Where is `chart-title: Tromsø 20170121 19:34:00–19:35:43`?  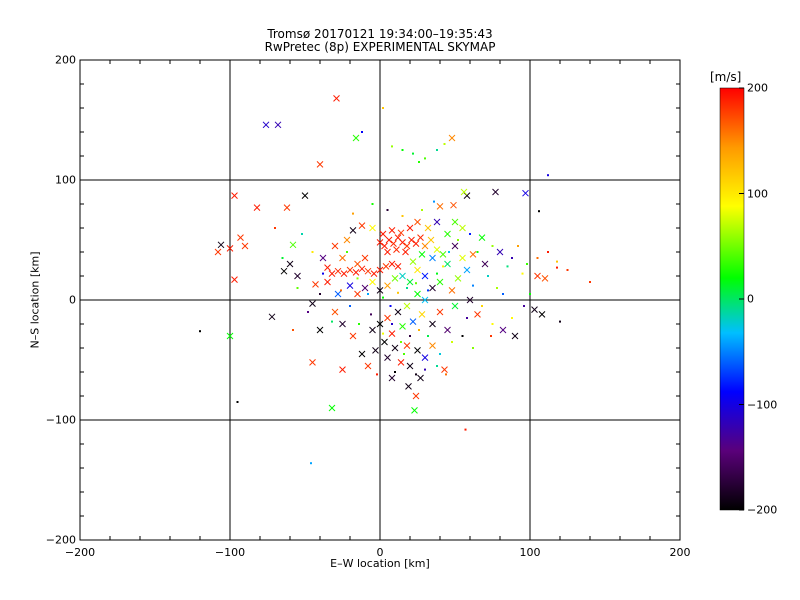
chart-title: Tromsø 20170121 19:34:00–19:35:43 is located at coordinates (380, 34).